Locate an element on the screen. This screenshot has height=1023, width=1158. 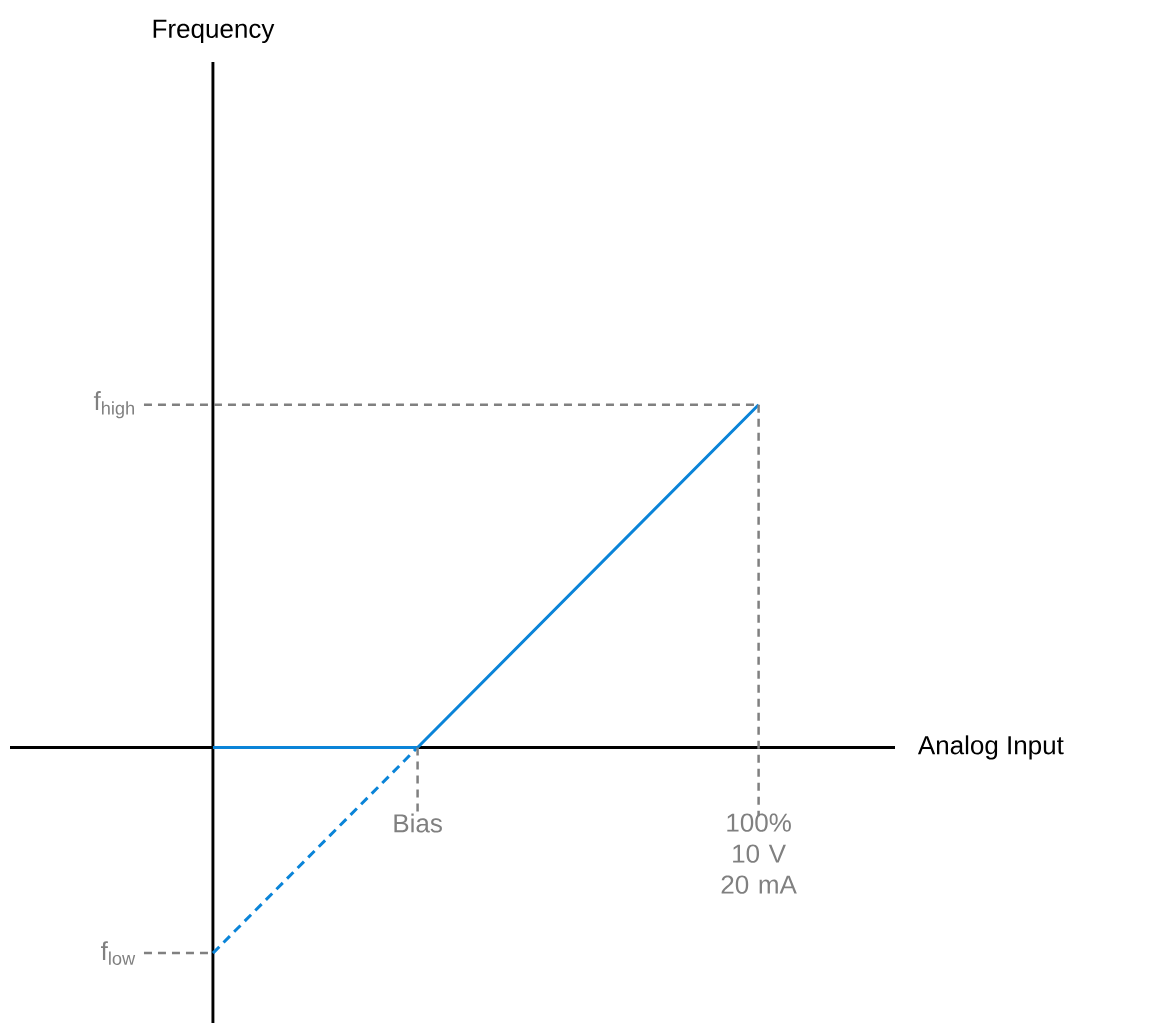
ref-line-label: f$_{low}$ is located at coordinates (118, 953).